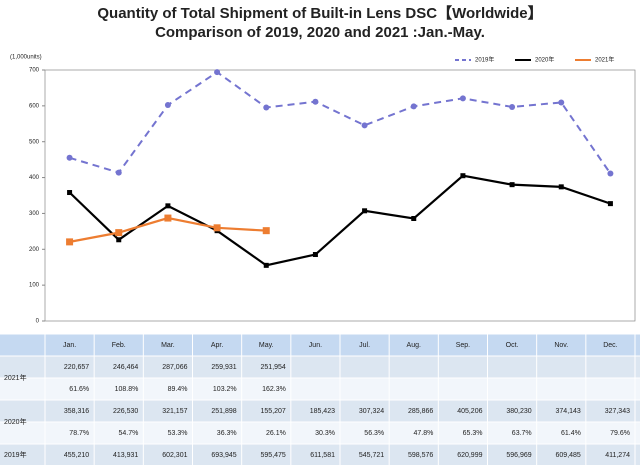  I want to click on table-value: 251,954, so click(273, 367).